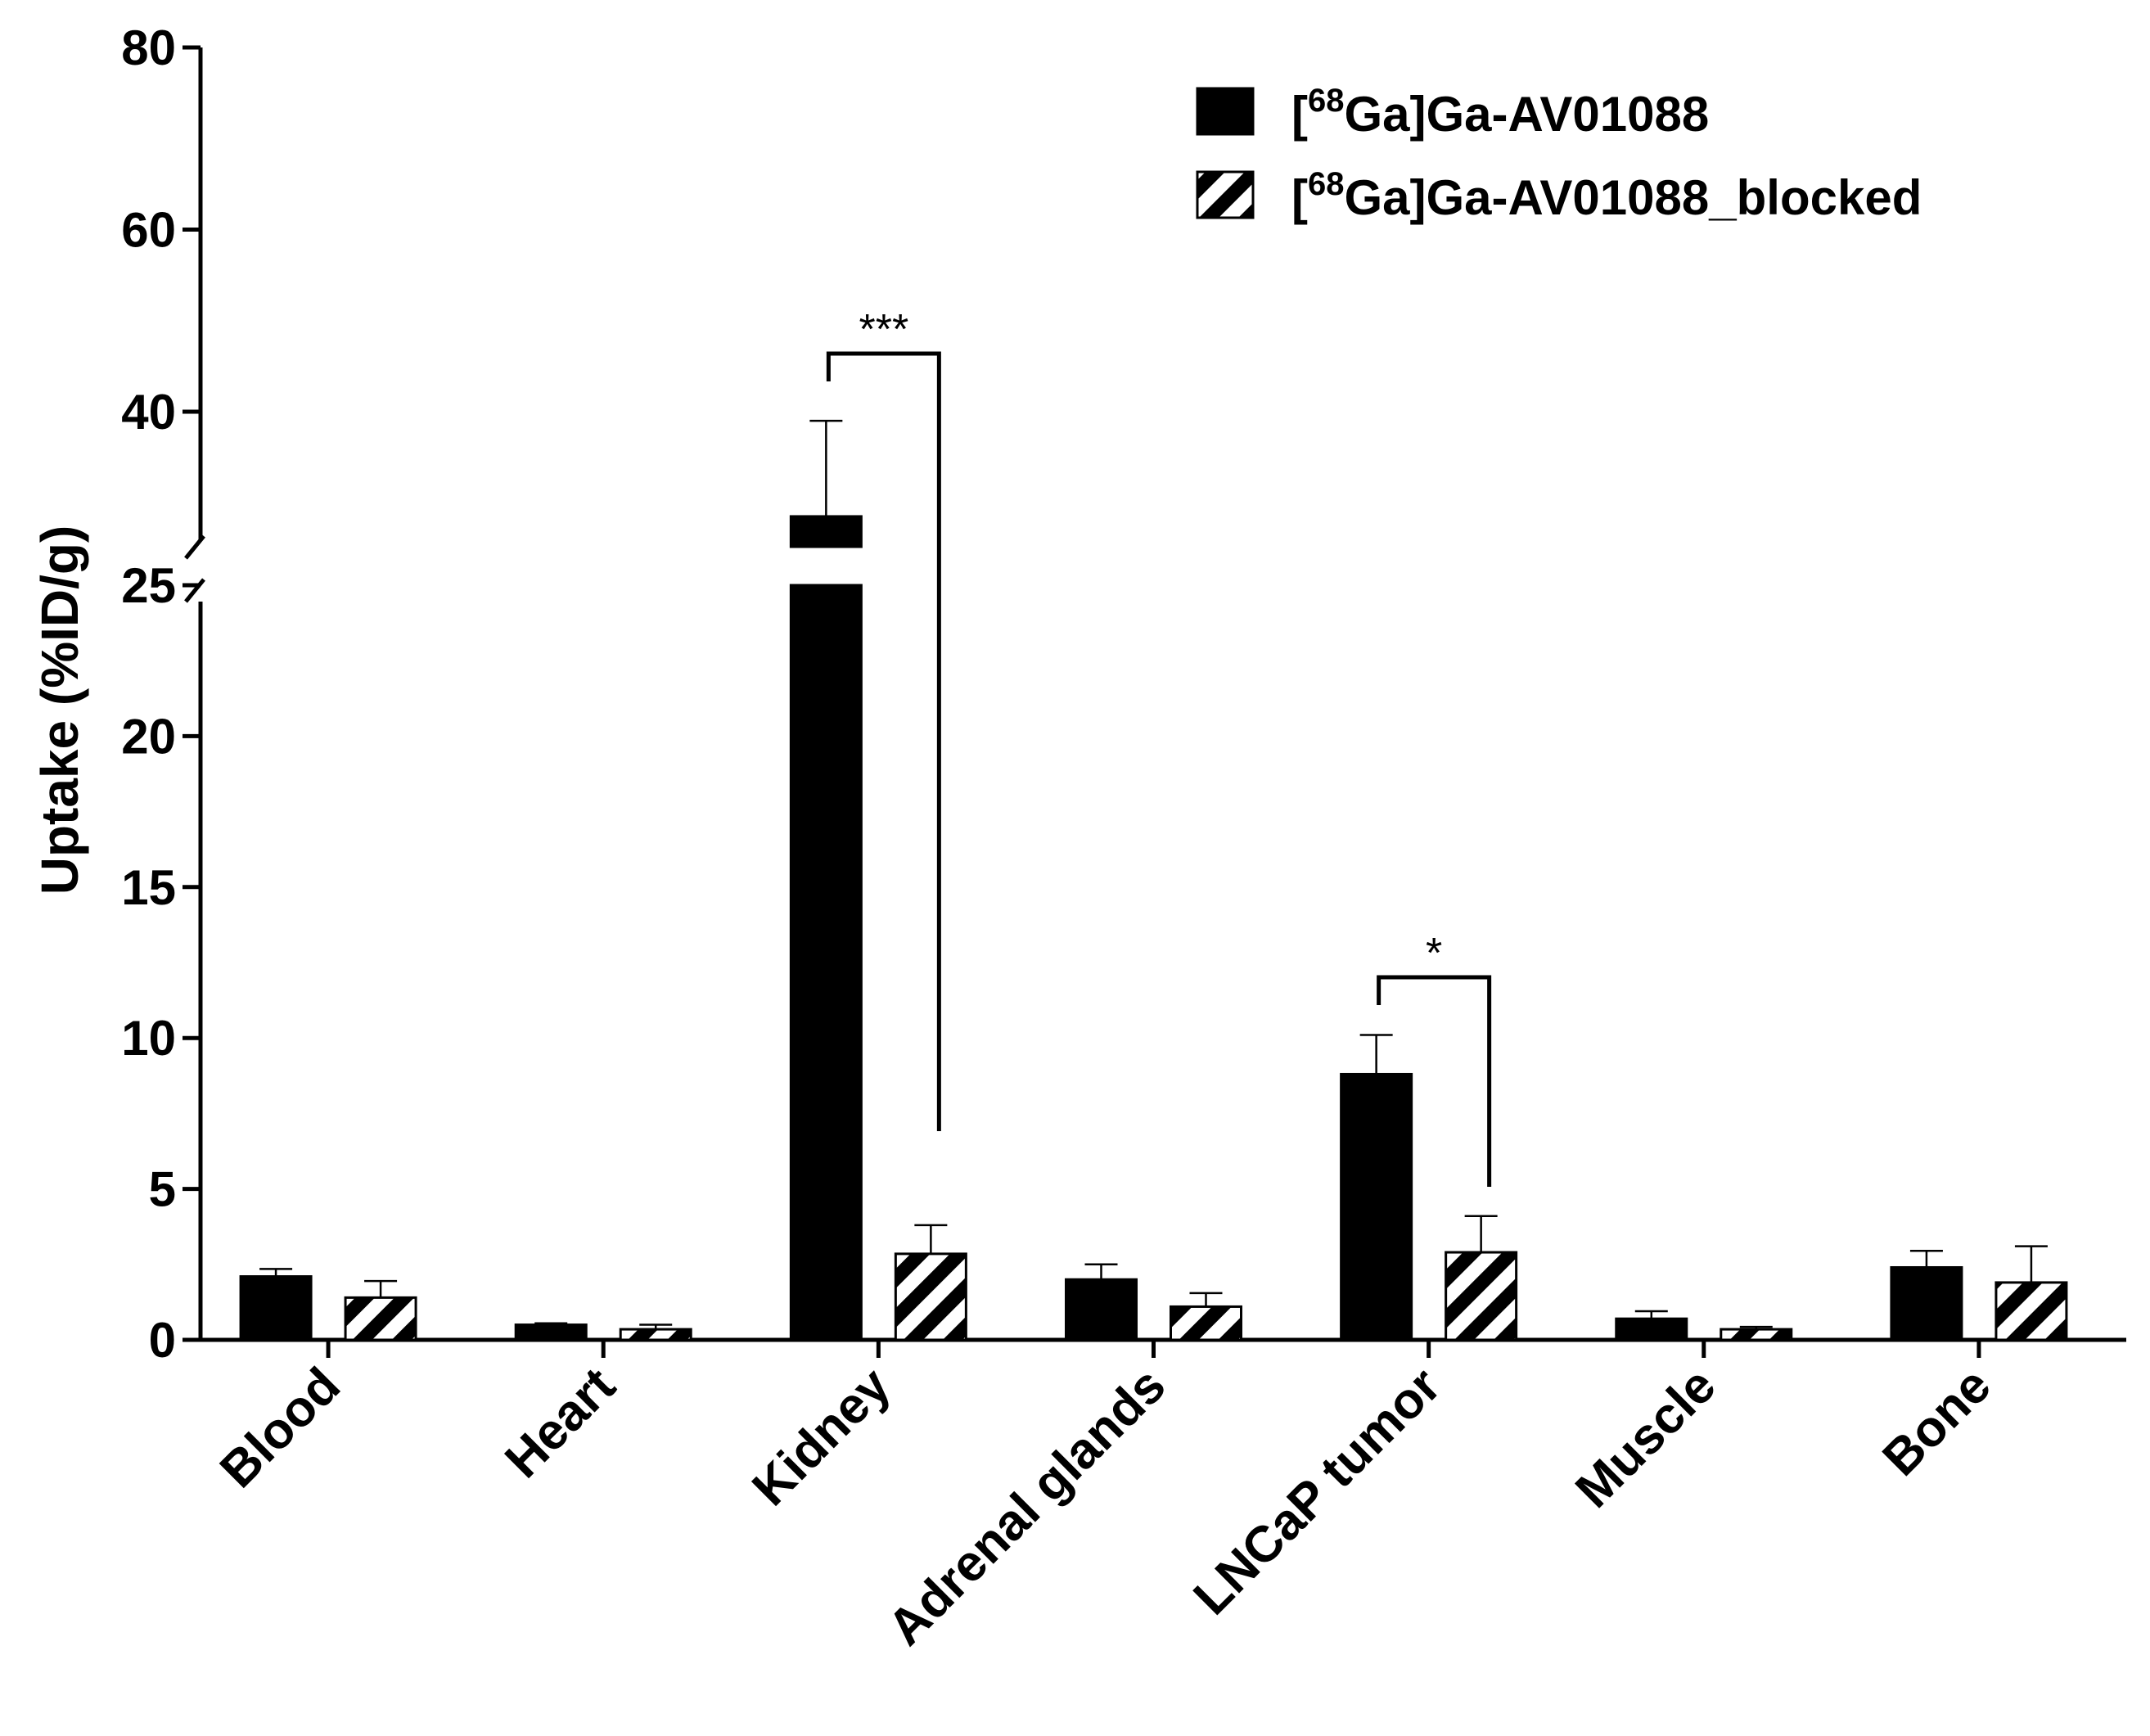 This screenshot has height=1736, width=2150. I want to click on x-tick-label: Bone, so click(1936, 1421).